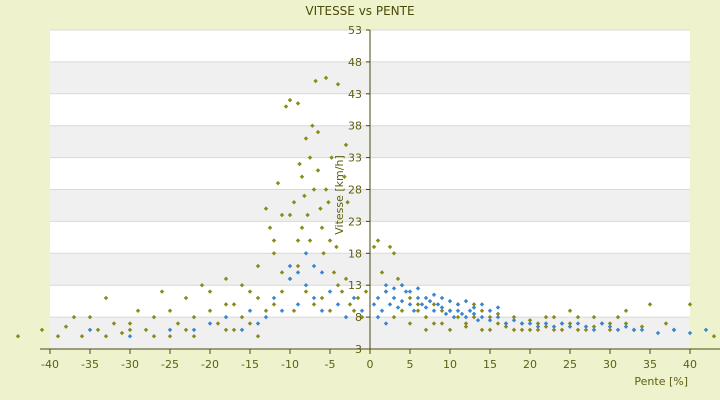  What do you see at coordinates (355, 221) in the screenshot?
I see `y-tick-label: 23` at bounding box center [355, 221].